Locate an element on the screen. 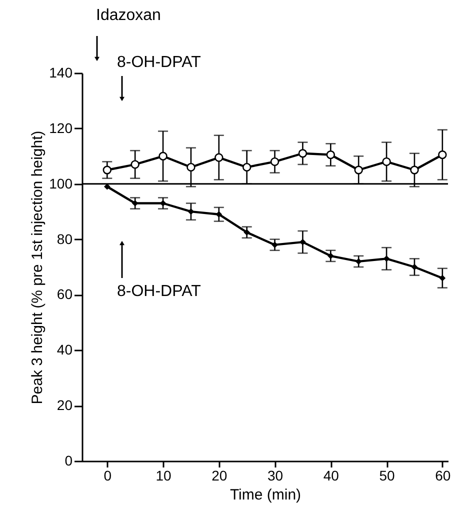  y-tick-label: 0 is located at coordinates (68, 460).